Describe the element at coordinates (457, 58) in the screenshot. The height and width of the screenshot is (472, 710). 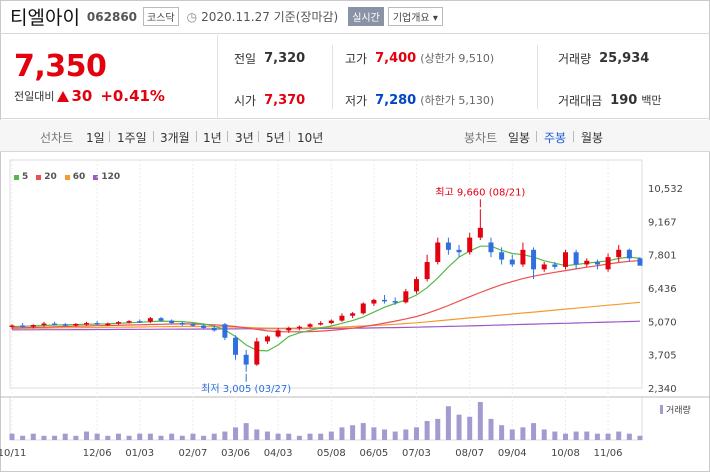
I see `upper-limit: (상한가 9,510)` at that location.